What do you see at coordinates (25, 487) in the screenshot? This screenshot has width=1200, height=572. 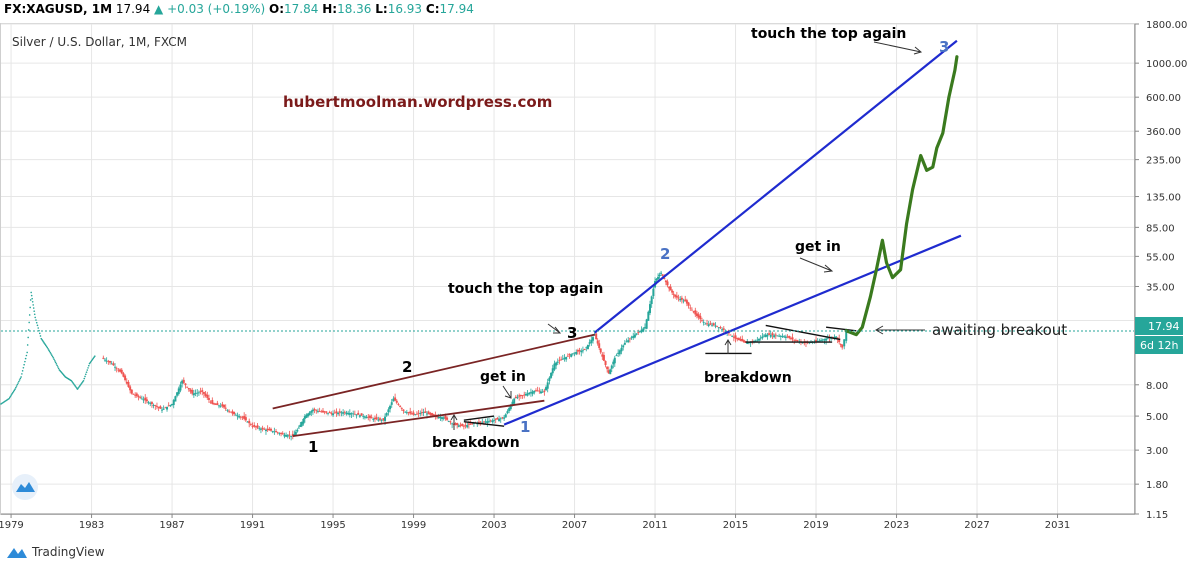 I see `chart-badge-icon` at bounding box center [25, 487].